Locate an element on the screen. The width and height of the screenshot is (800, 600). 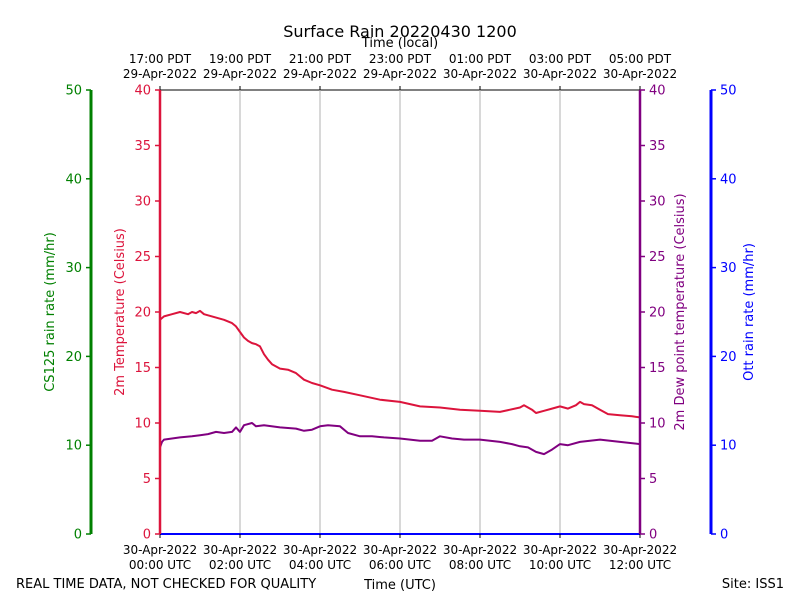
ott-axis-tick-label: 40 is located at coordinates (728, 179).